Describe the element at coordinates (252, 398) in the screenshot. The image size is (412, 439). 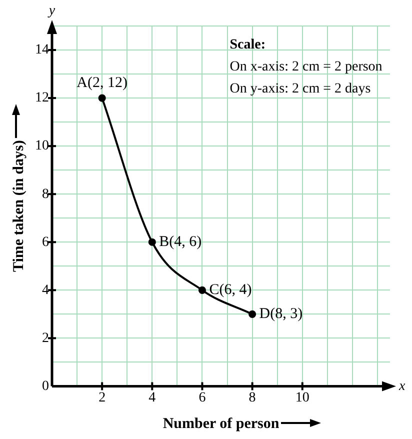
I see `x-tick-label: 8` at that location.